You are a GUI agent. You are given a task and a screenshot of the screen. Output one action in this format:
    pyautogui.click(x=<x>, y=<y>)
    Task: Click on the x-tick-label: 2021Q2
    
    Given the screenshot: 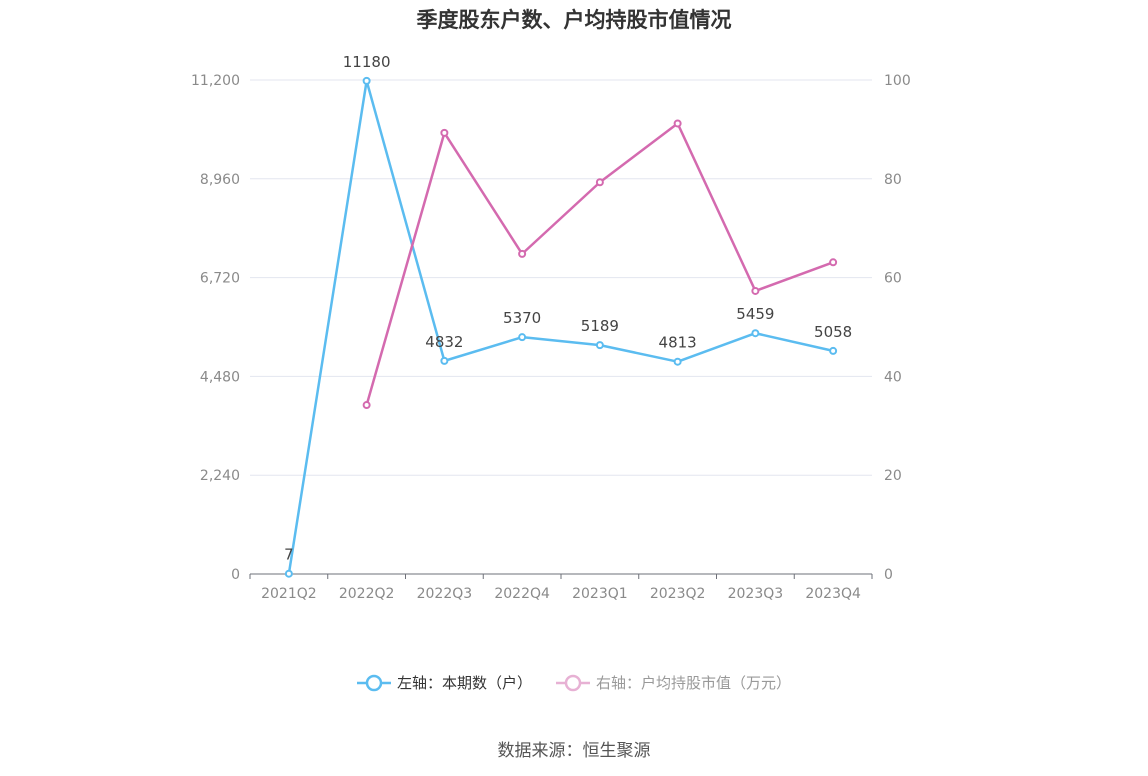 What is the action you would take?
    pyautogui.click(x=289, y=594)
    